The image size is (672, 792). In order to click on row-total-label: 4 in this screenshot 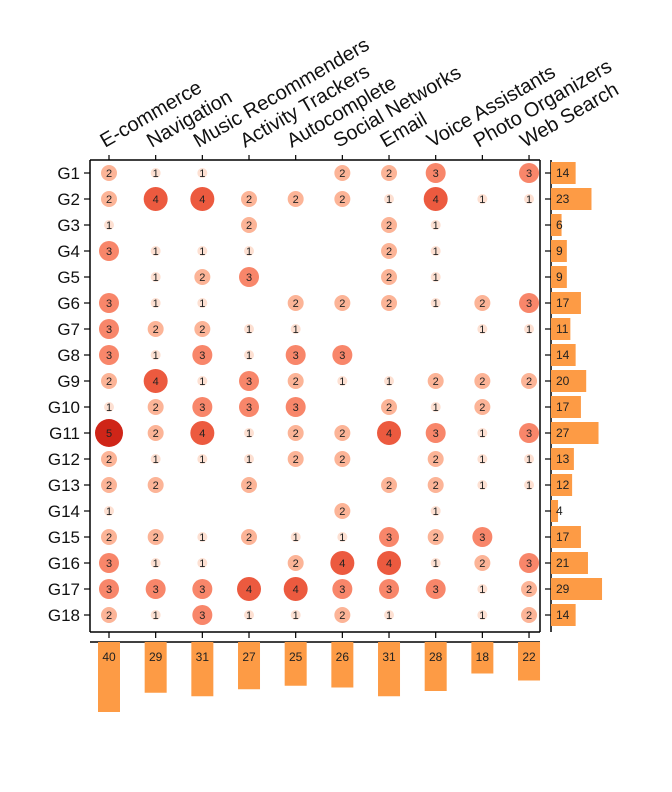, I will do `click(559, 511)`.